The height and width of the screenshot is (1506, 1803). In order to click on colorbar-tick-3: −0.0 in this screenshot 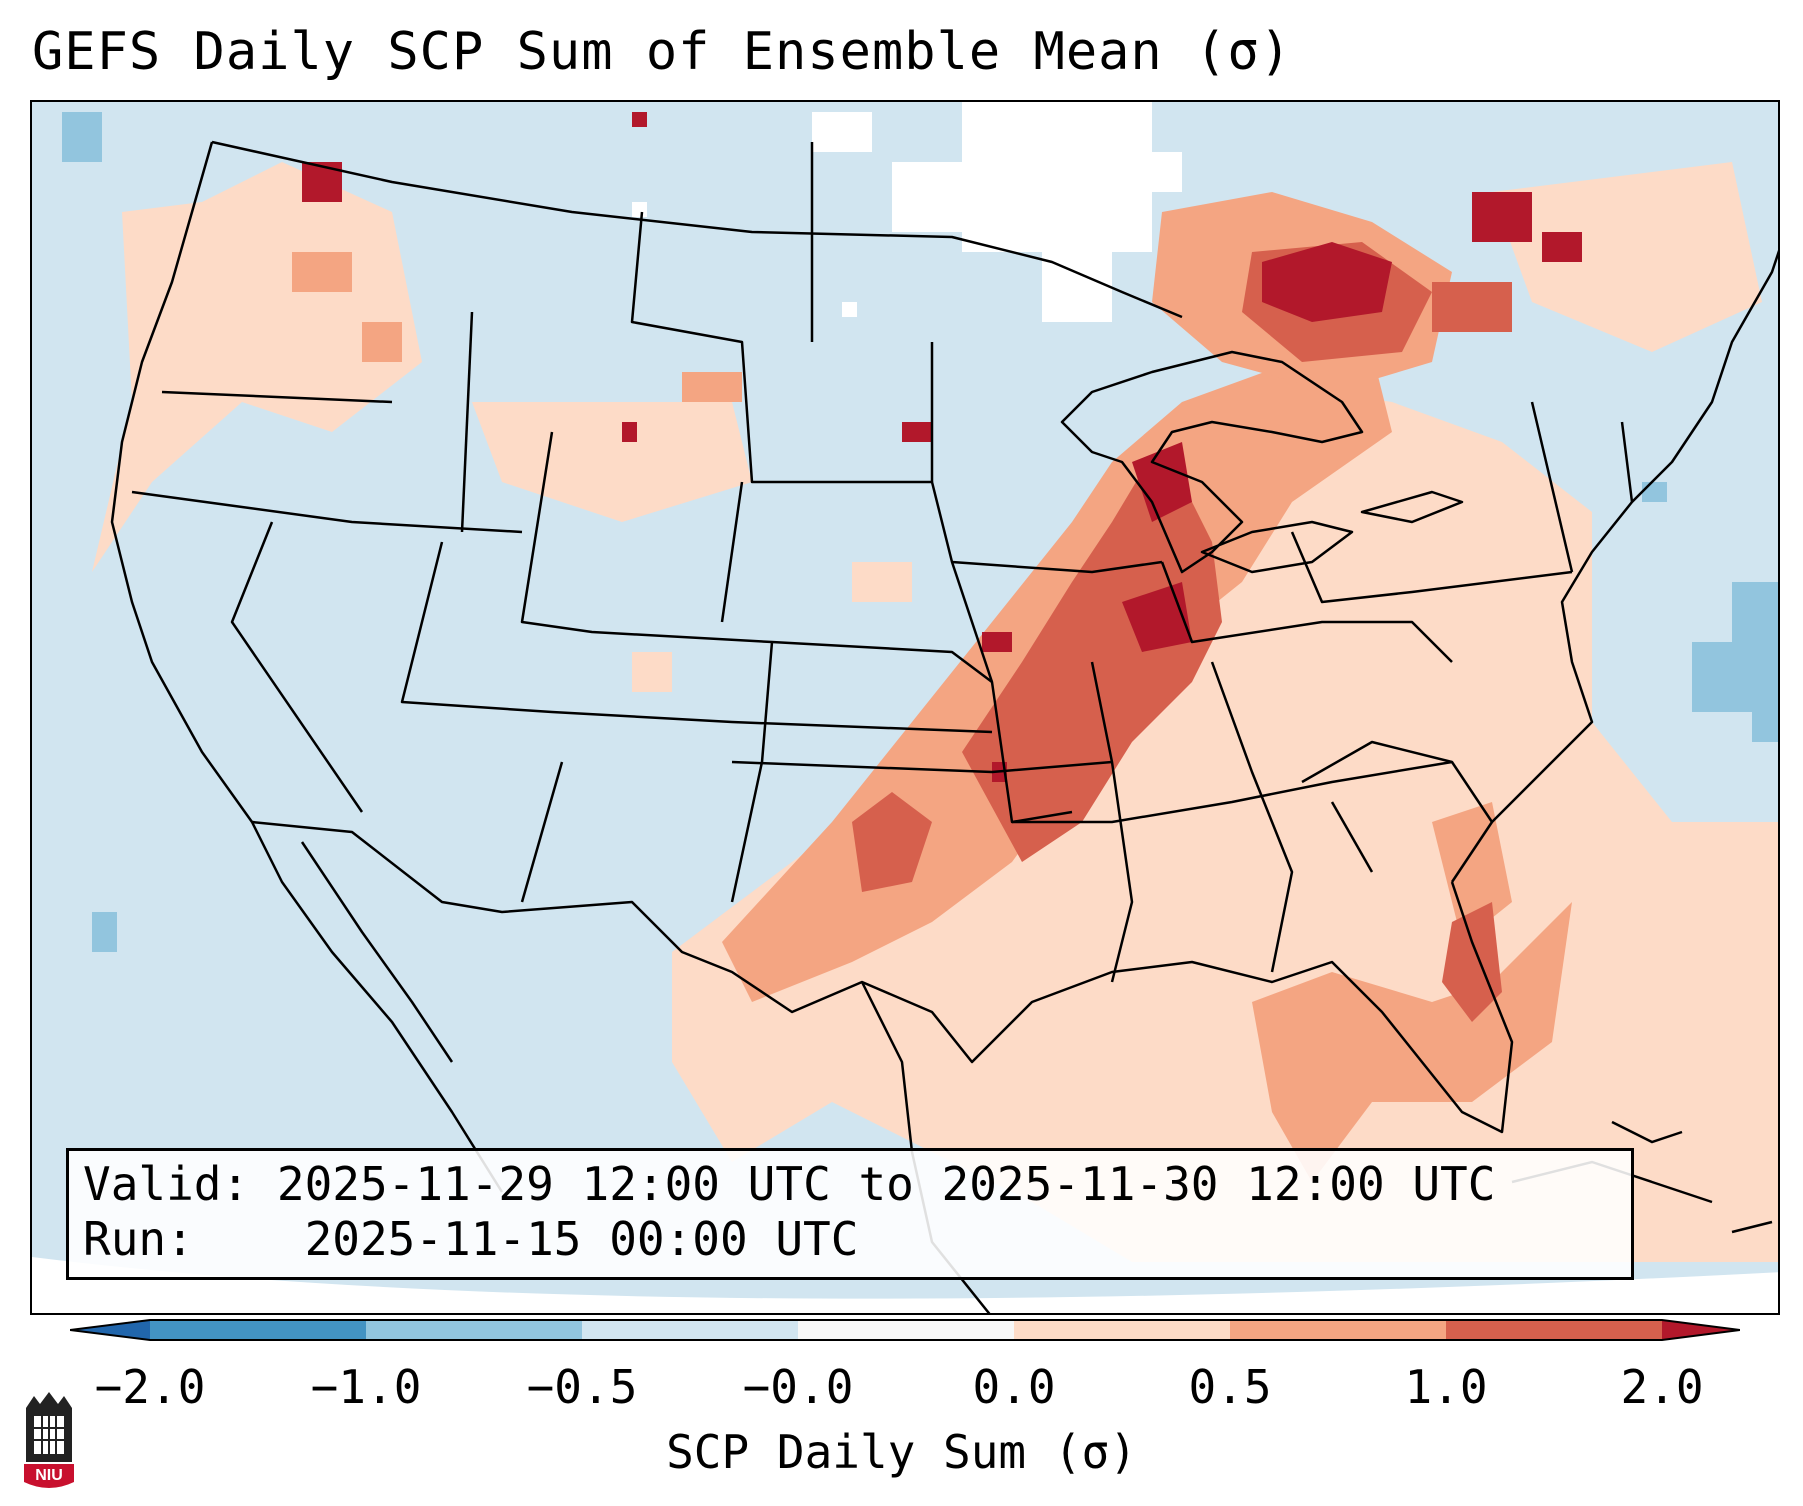, I will do `click(798, 1387)`.